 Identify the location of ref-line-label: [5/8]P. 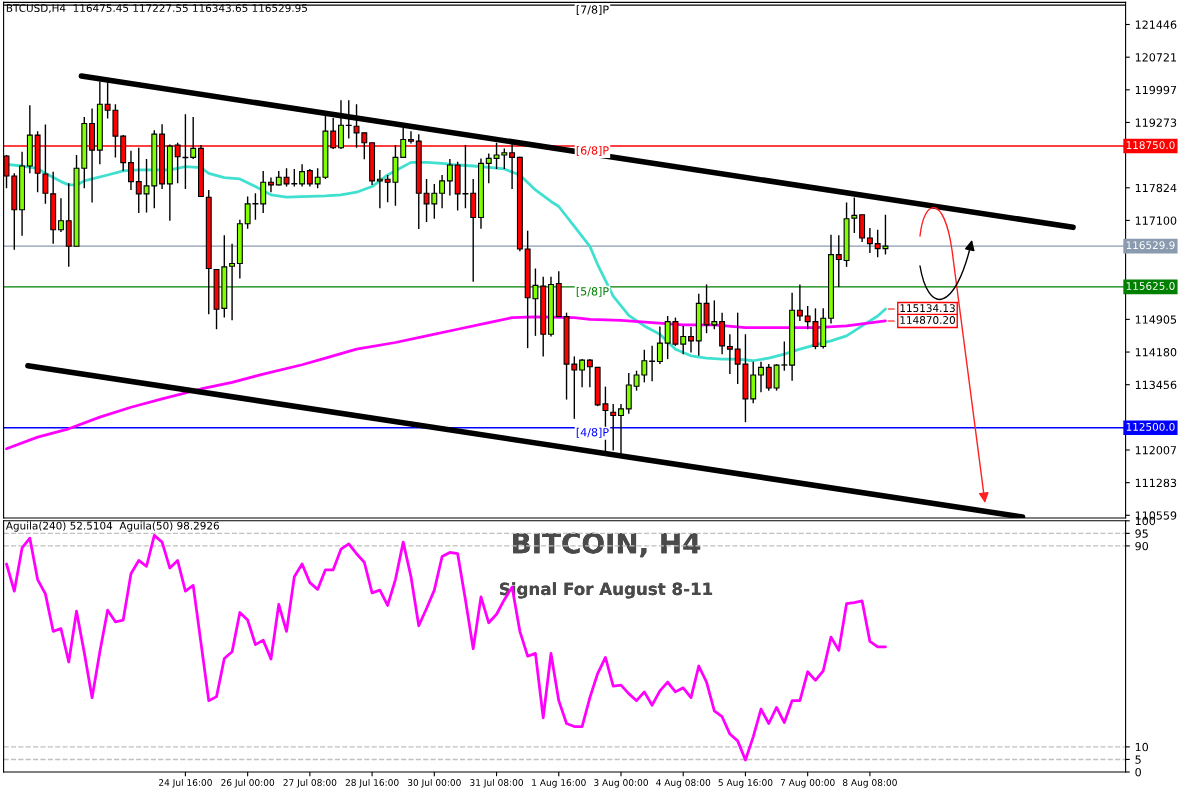
(592, 291).